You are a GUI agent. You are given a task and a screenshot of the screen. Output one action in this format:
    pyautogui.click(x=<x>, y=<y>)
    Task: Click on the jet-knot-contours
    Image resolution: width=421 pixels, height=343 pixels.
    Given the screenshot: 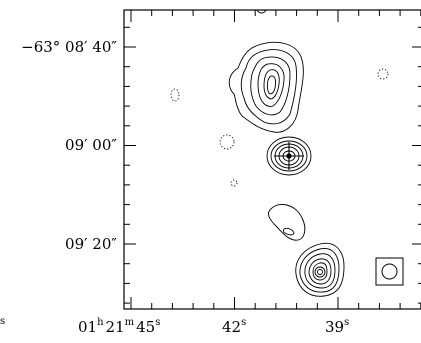 What is the action you would take?
    pyautogui.click(x=286, y=222)
    